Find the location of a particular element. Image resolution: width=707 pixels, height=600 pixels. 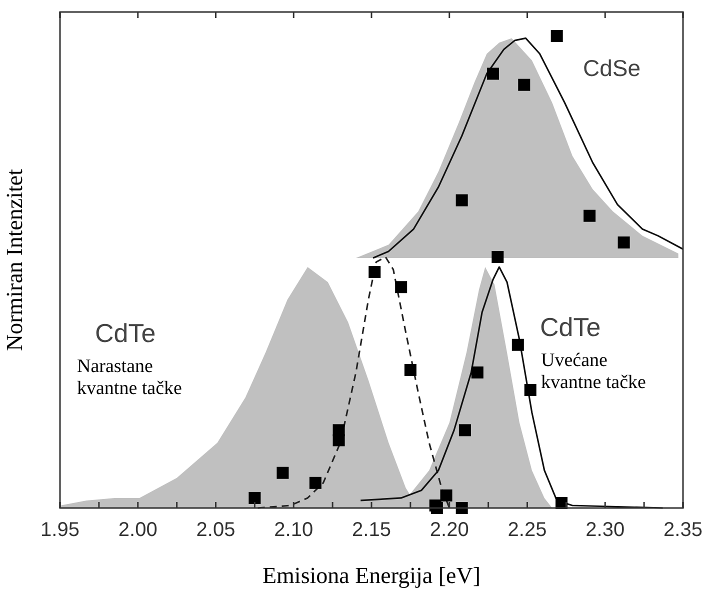

annotation: Narastane kvantne tačke is located at coordinates (129, 377).